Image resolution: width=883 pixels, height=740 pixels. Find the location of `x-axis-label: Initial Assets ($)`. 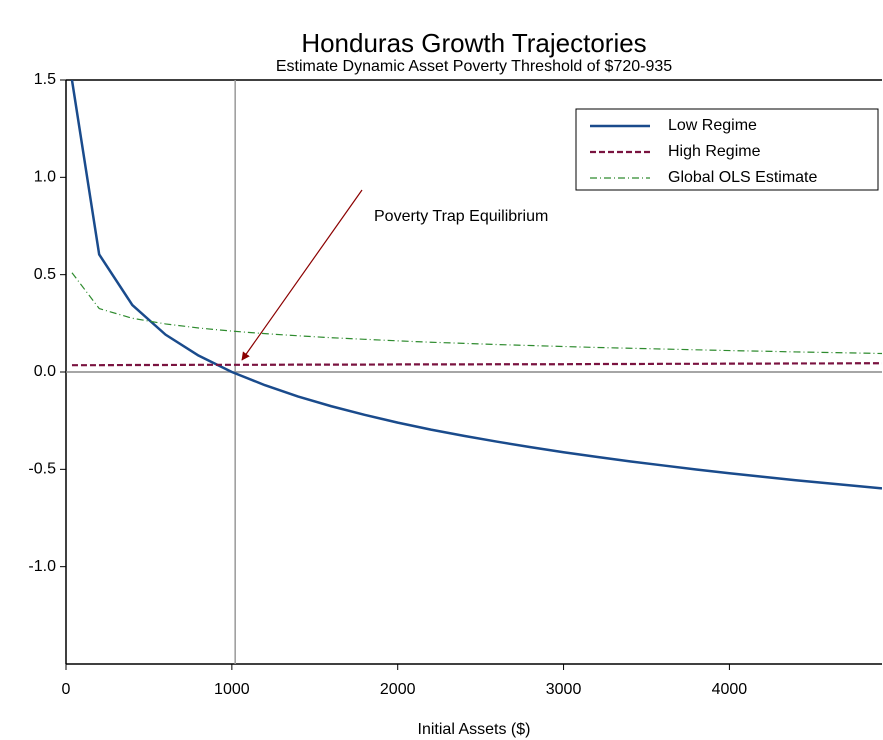

x-axis-label: Initial Assets ($) is located at coordinates (474, 729).